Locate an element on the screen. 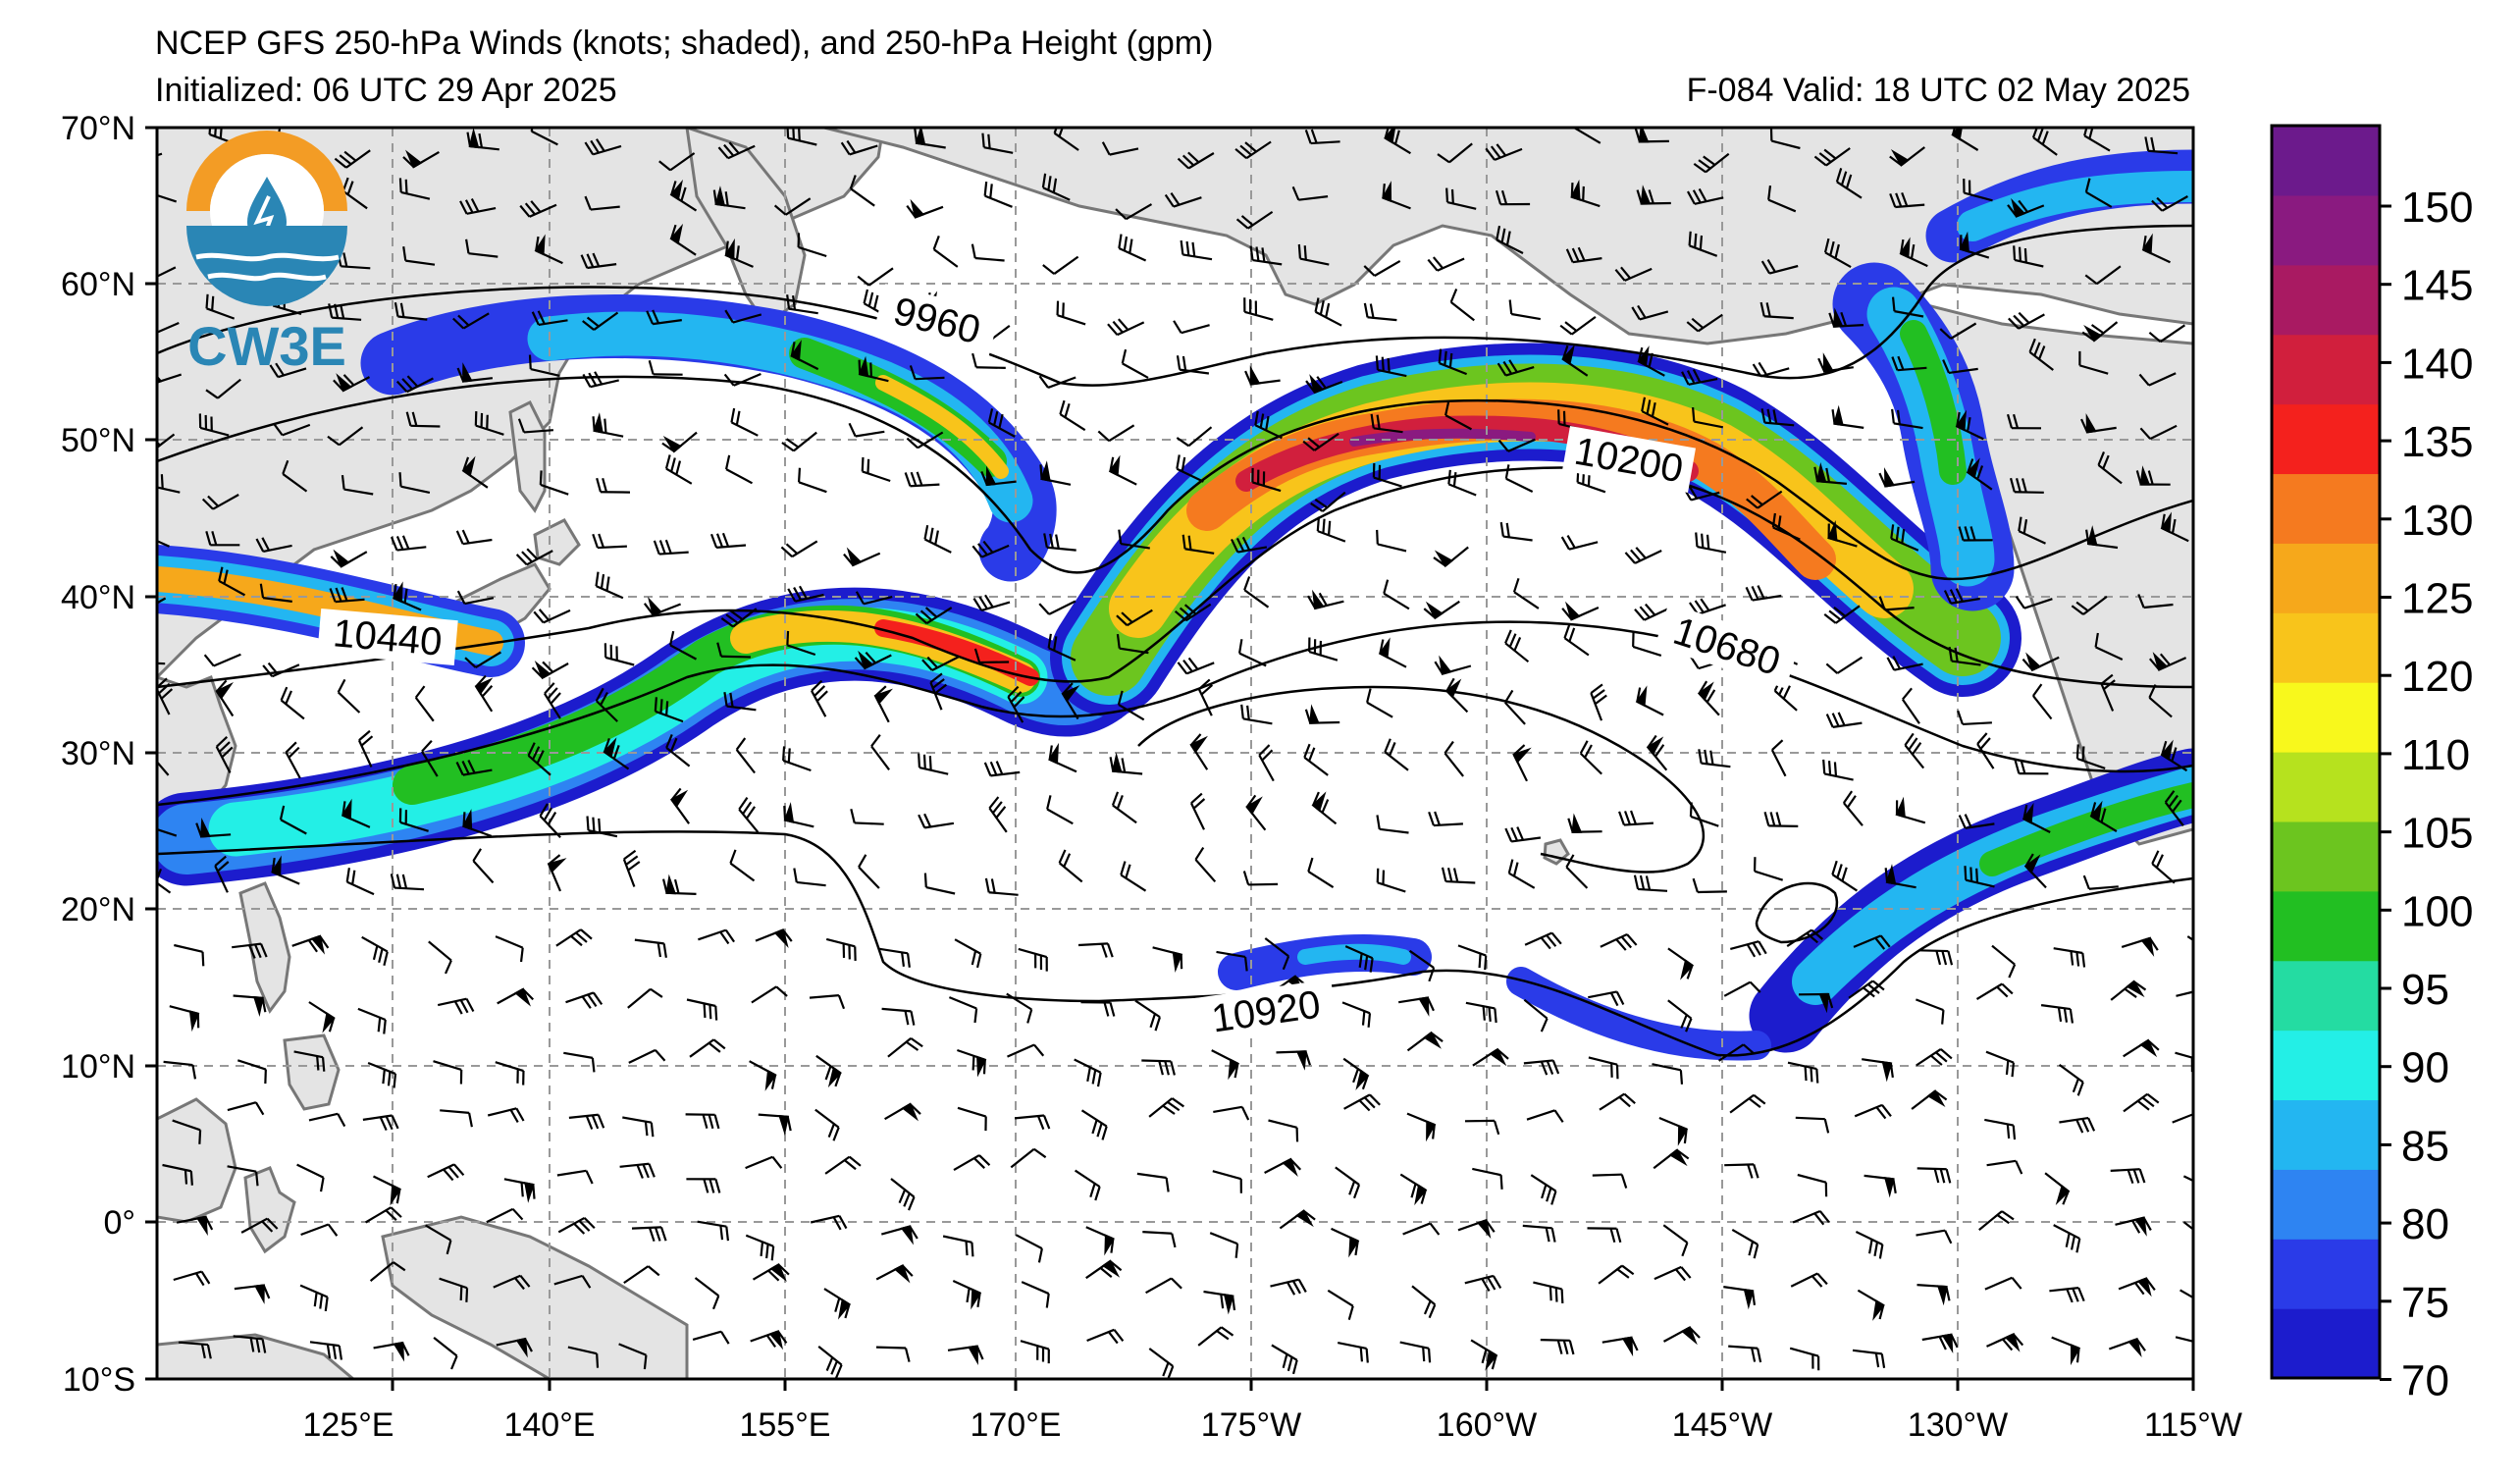  lon-label-175w: 175°W is located at coordinates (1251, 1425).